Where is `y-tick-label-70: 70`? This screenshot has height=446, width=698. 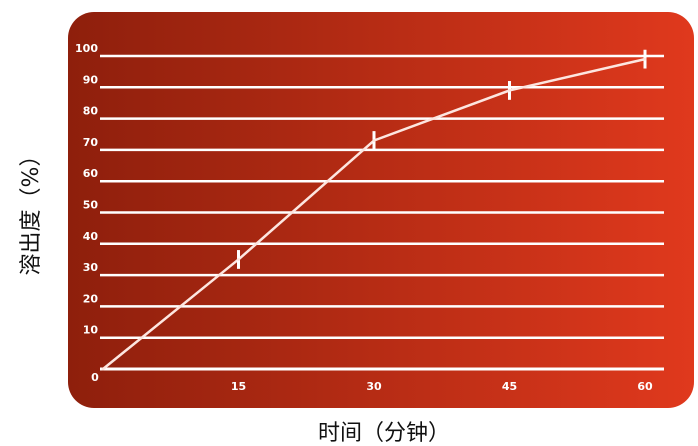 y-tick-label-70: 70 is located at coordinates (91, 142).